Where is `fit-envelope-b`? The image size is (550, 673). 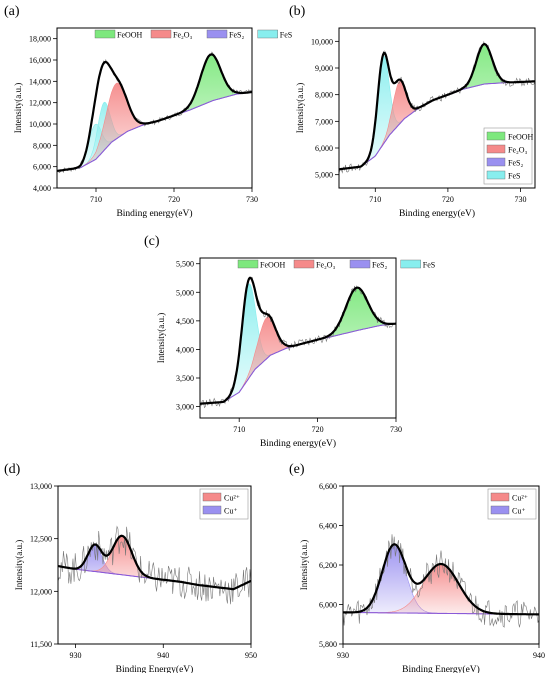
fit-envelope-b is located at coordinates (437, 106).